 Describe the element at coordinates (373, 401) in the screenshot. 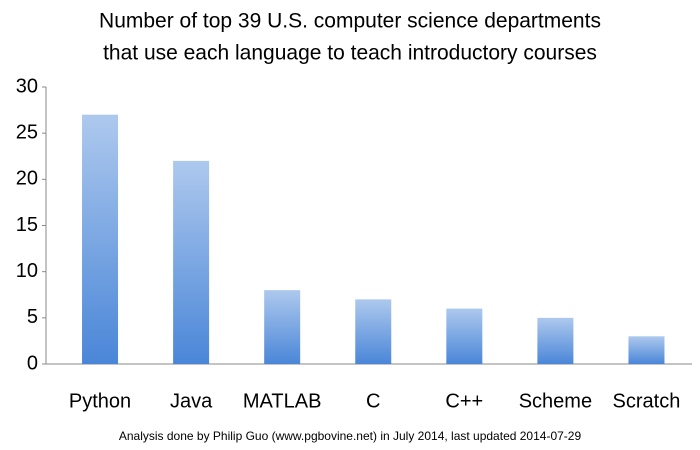

I see `x-tick-label: C` at that location.